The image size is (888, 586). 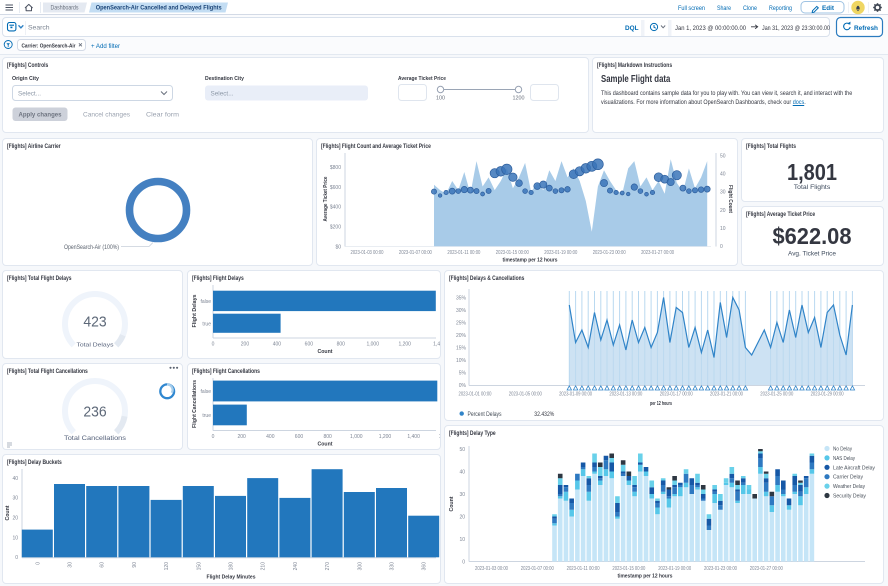 I want to click on svg-text: 210, so click(x=264, y=566).